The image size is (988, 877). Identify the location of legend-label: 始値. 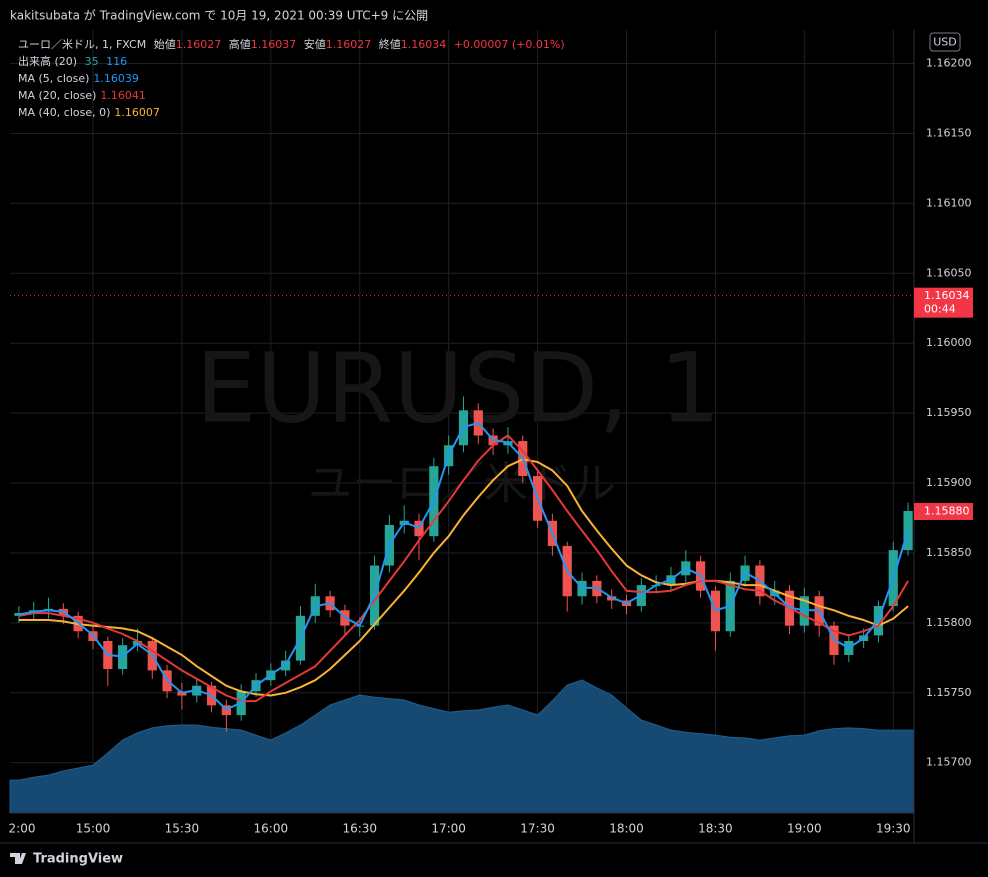
(164, 44).